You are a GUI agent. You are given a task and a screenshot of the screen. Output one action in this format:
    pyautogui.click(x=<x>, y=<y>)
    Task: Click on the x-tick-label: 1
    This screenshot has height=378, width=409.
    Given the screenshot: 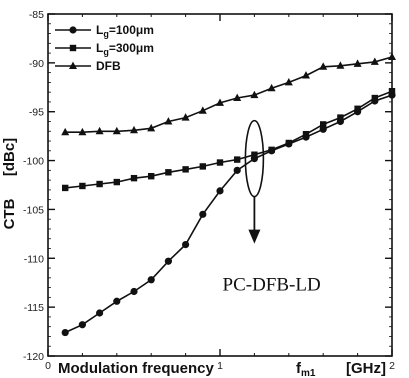 What is the action you would take?
    pyautogui.click(x=220, y=366)
    